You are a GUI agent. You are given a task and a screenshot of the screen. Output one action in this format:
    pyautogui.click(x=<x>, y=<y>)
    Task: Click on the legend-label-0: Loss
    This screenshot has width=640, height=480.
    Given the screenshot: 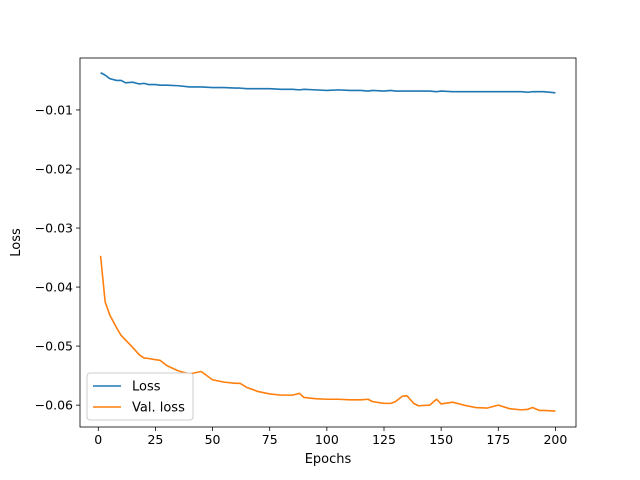 What is the action you would take?
    pyautogui.click(x=146, y=387)
    